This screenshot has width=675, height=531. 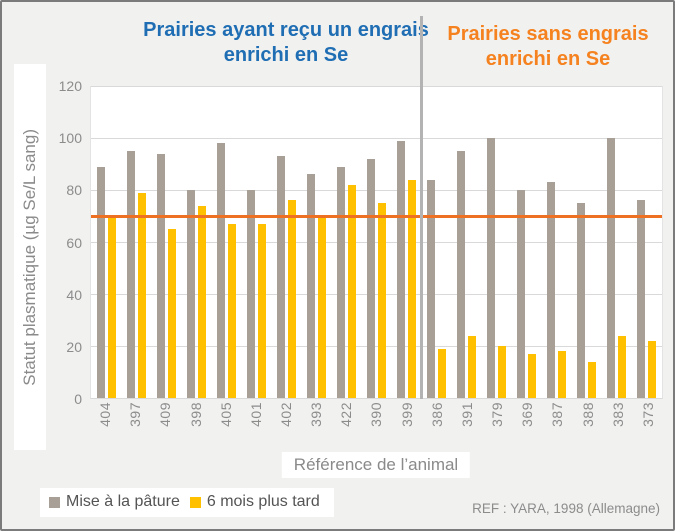 I want to click on x-tick-409: 409, so click(x=165, y=427).